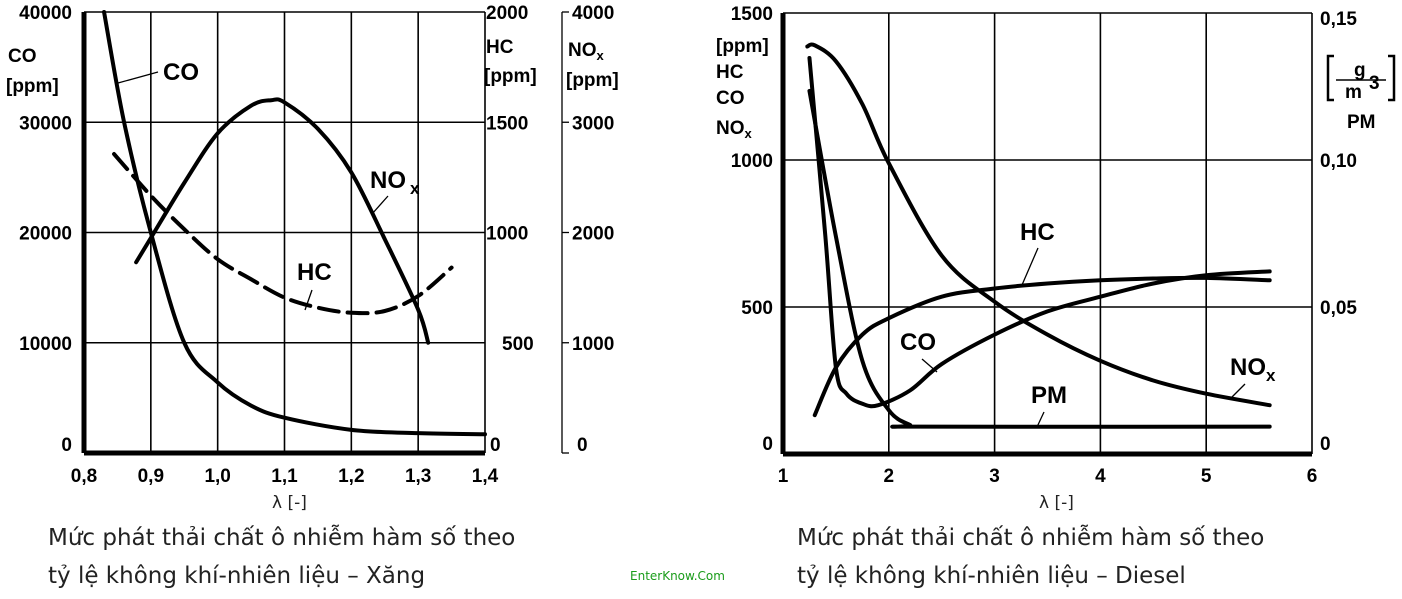  I want to click on caption-line: tỷ lệ không khí-nhiên liệu – Xăng, so click(237, 576).